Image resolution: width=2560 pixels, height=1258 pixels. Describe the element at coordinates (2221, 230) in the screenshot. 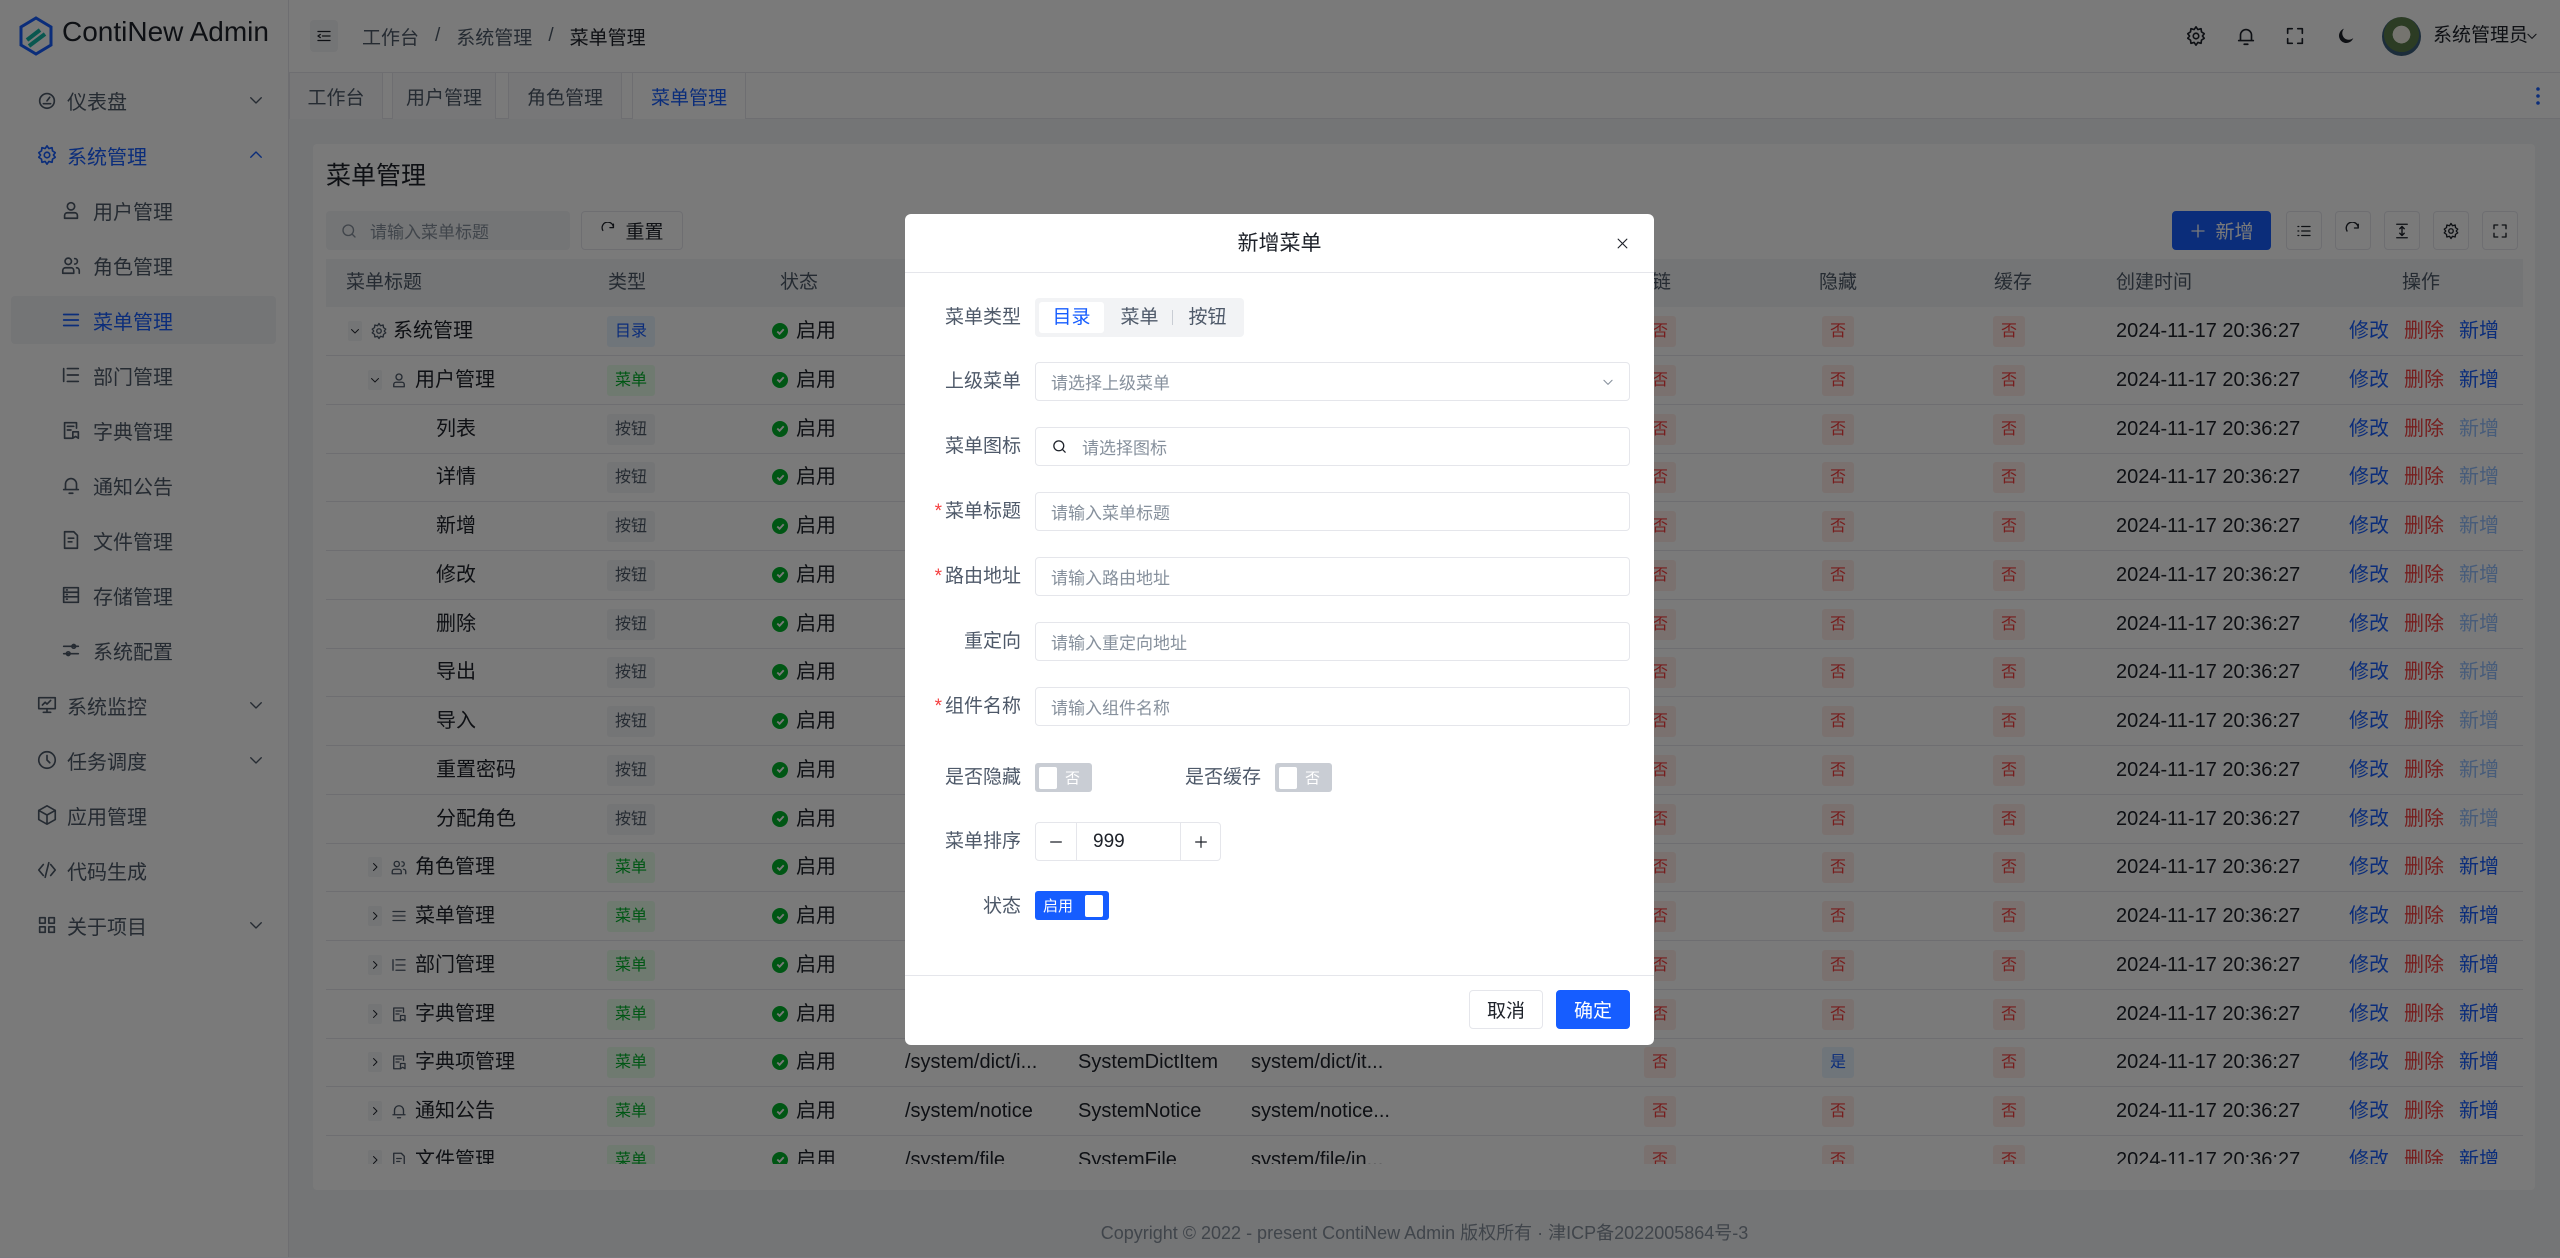

I see `add-menu-button: 新增` at that location.